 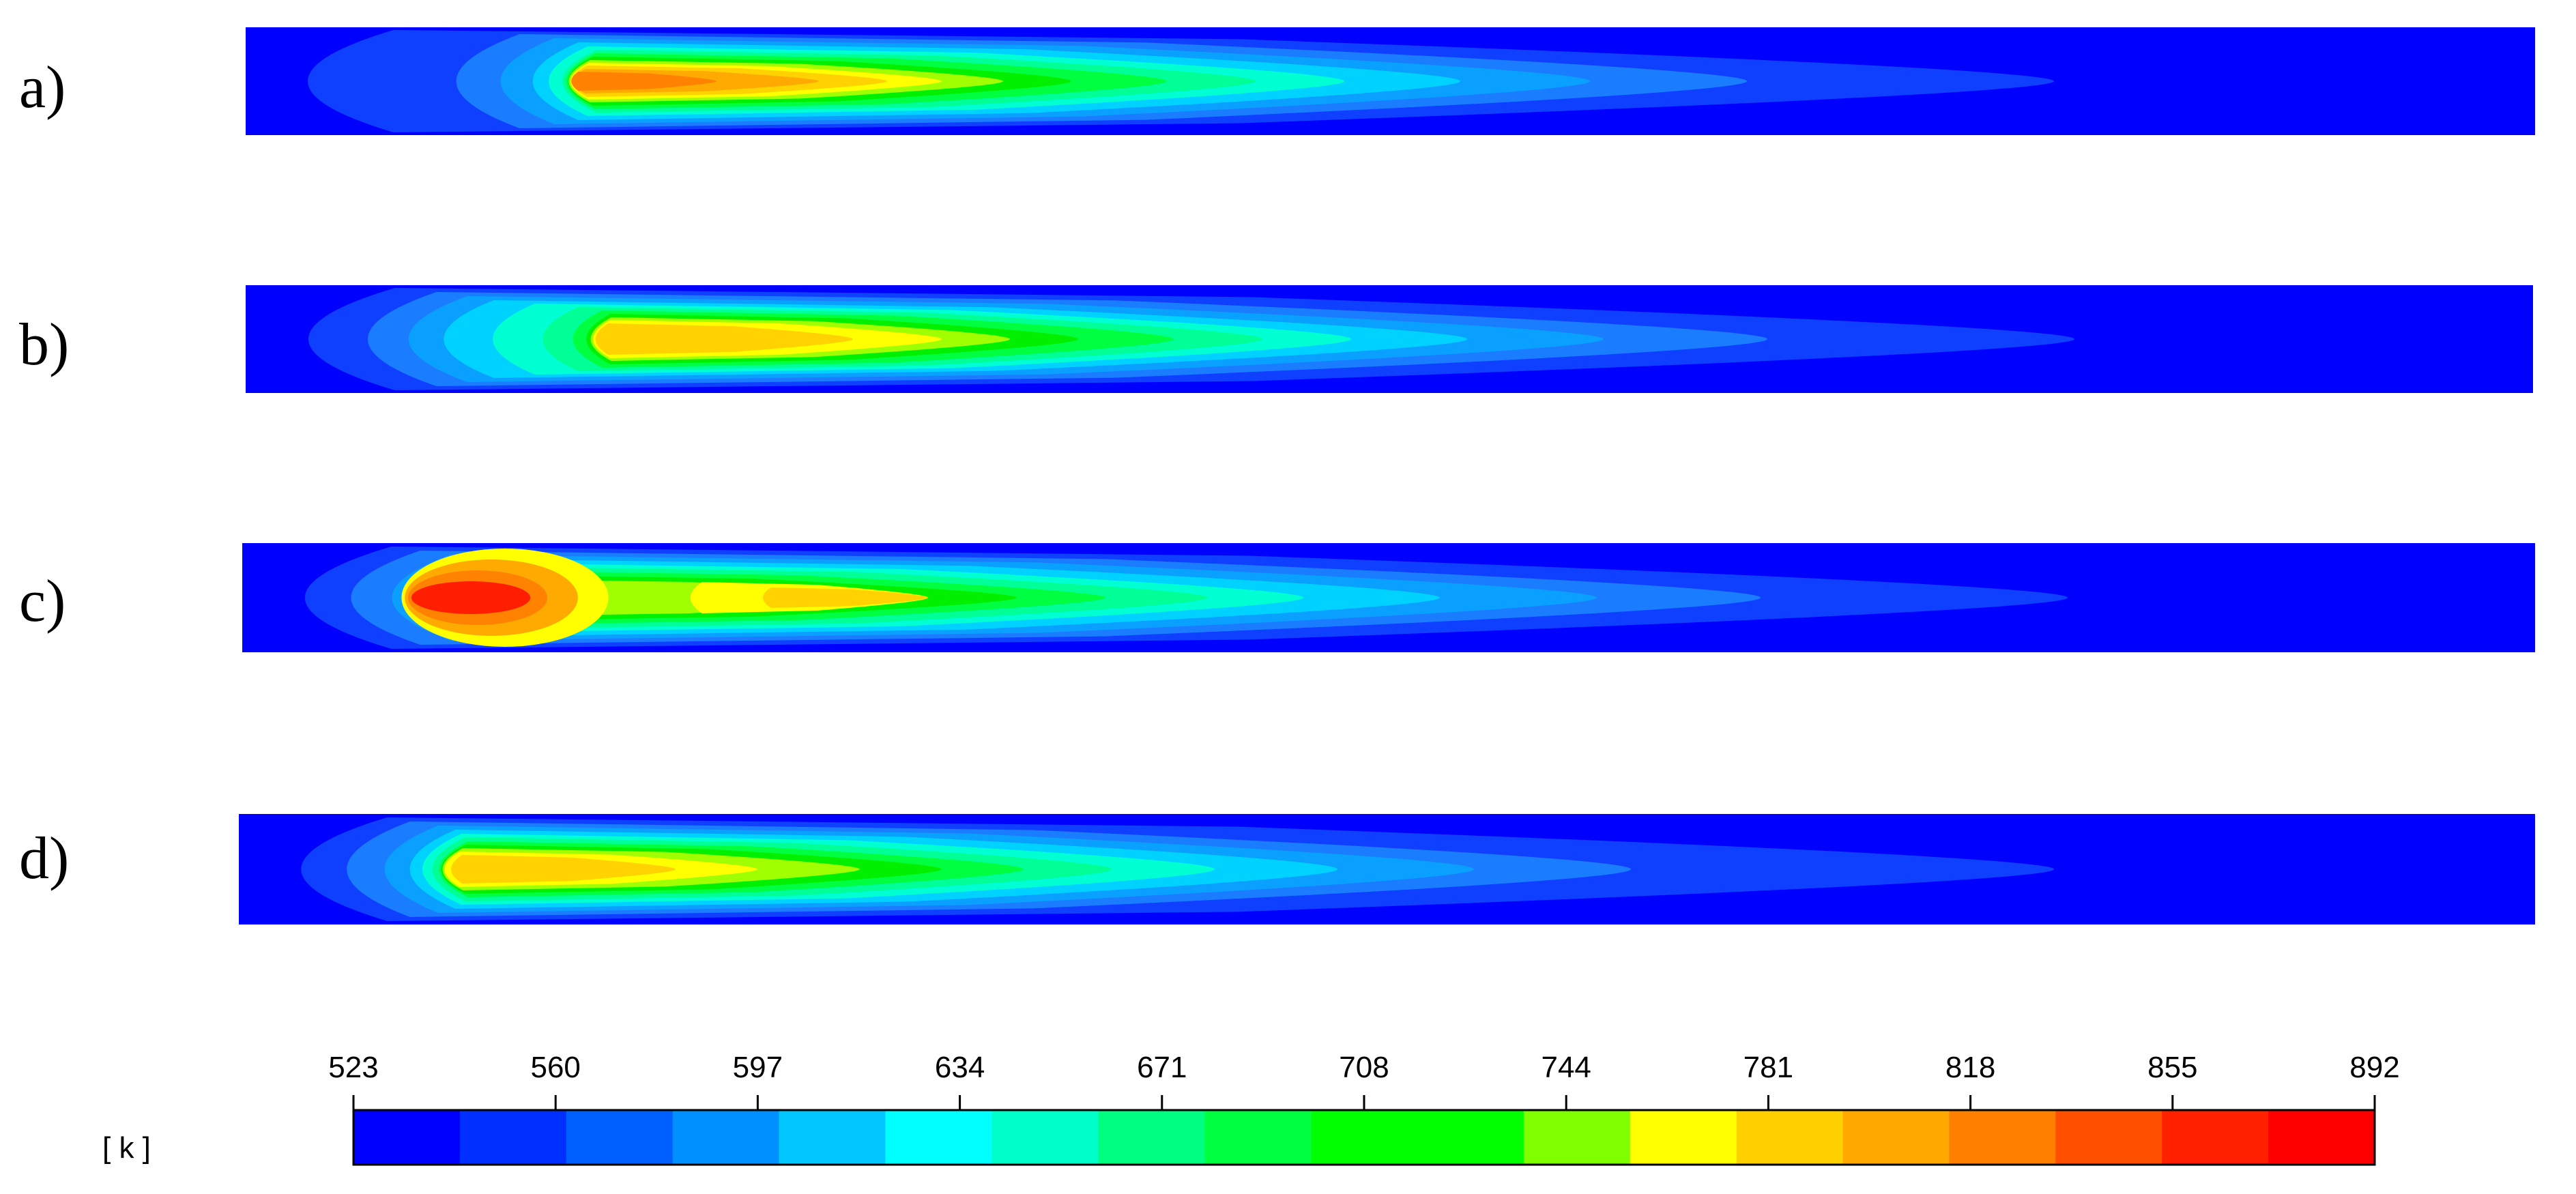 I want to click on panel-label-b: b), so click(x=44, y=345).